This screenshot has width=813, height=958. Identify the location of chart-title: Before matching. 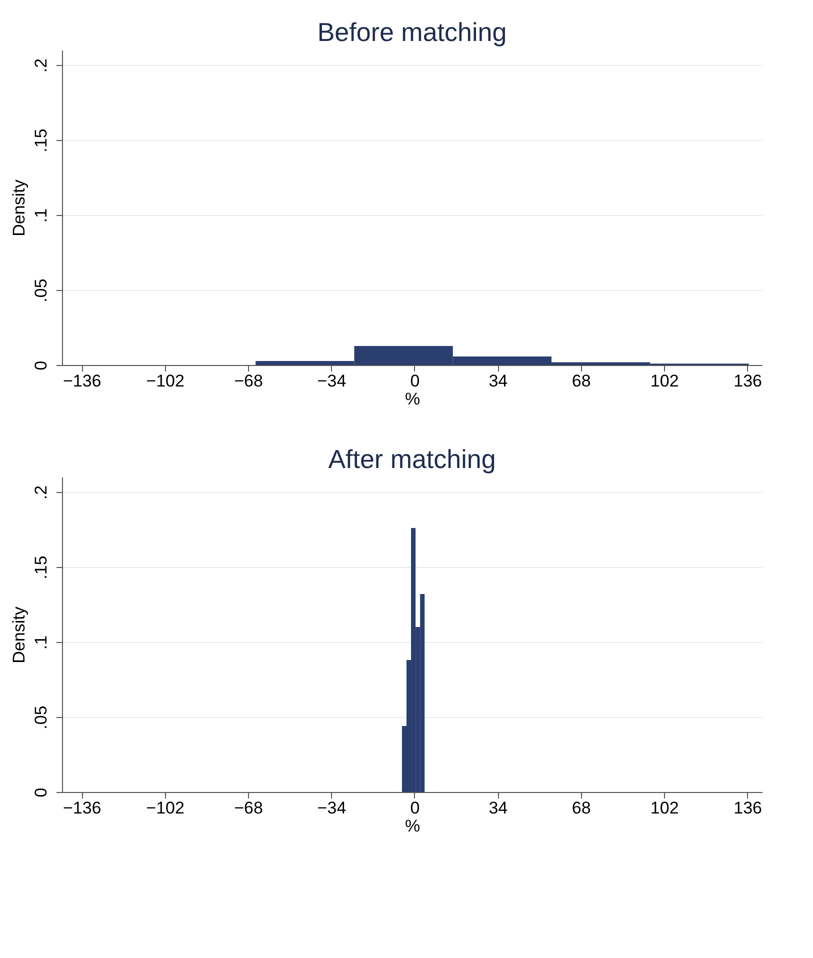
(412, 32).